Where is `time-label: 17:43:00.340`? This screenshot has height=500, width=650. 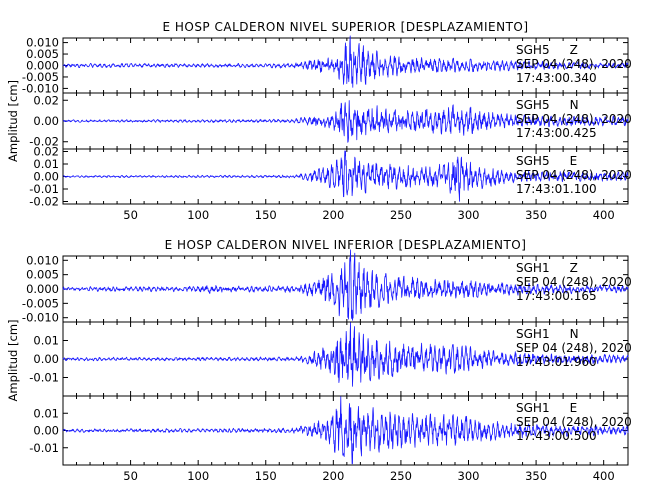
time-label: 17:43:00.340 is located at coordinates (556, 78).